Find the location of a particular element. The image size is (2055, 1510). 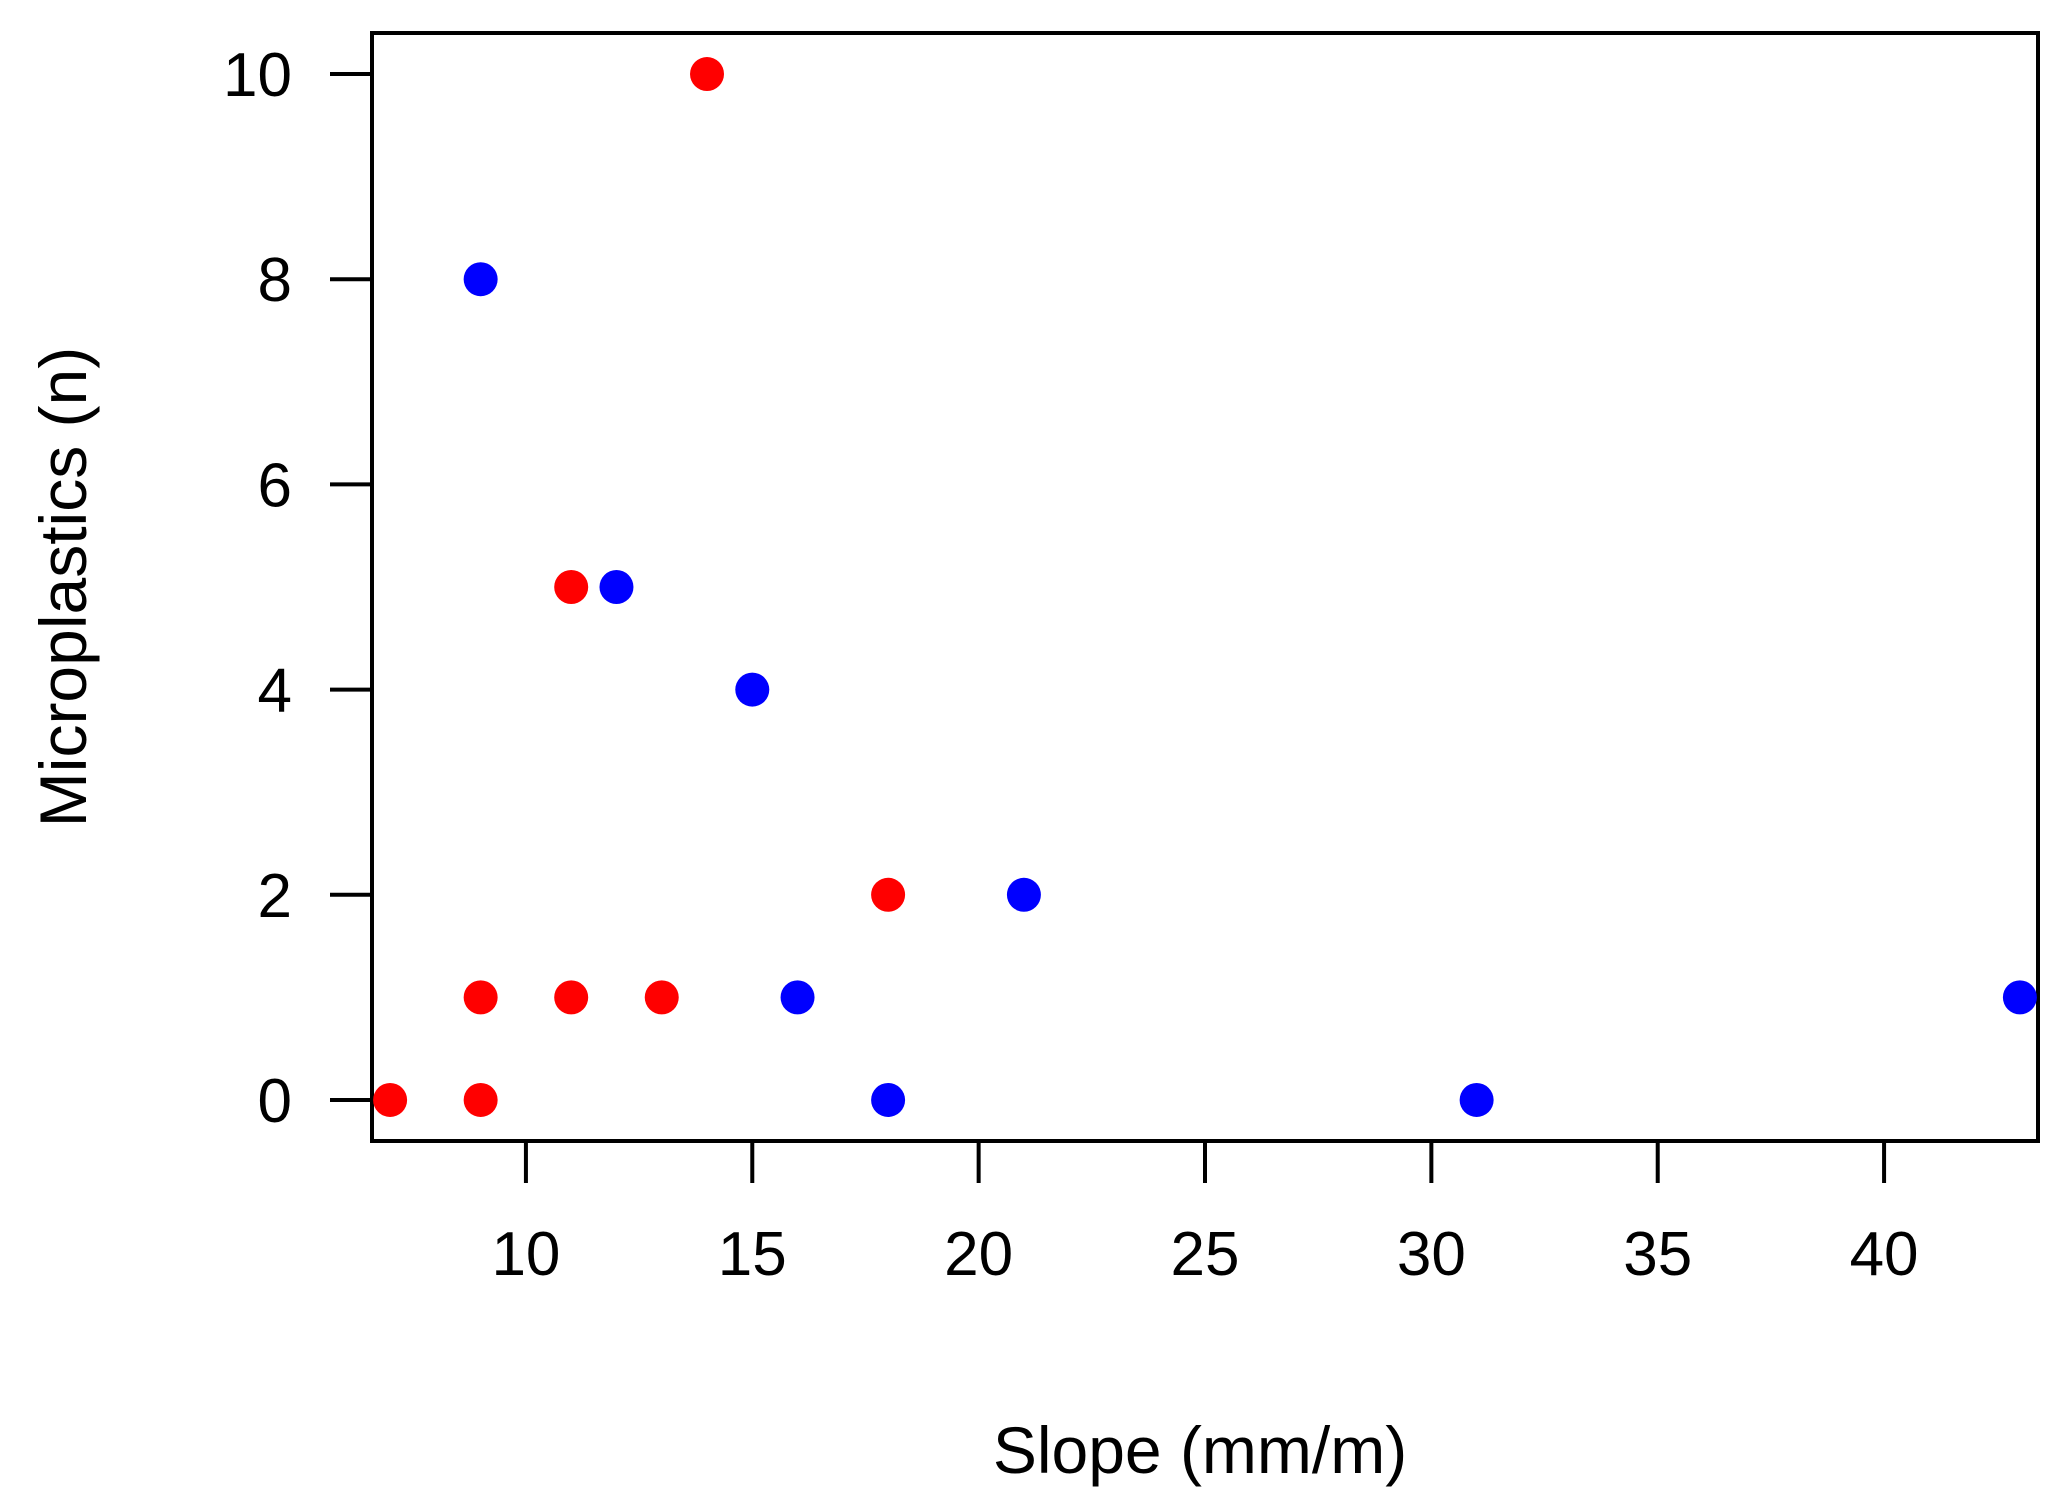

y-tick-label: 10 is located at coordinates (257, 75).